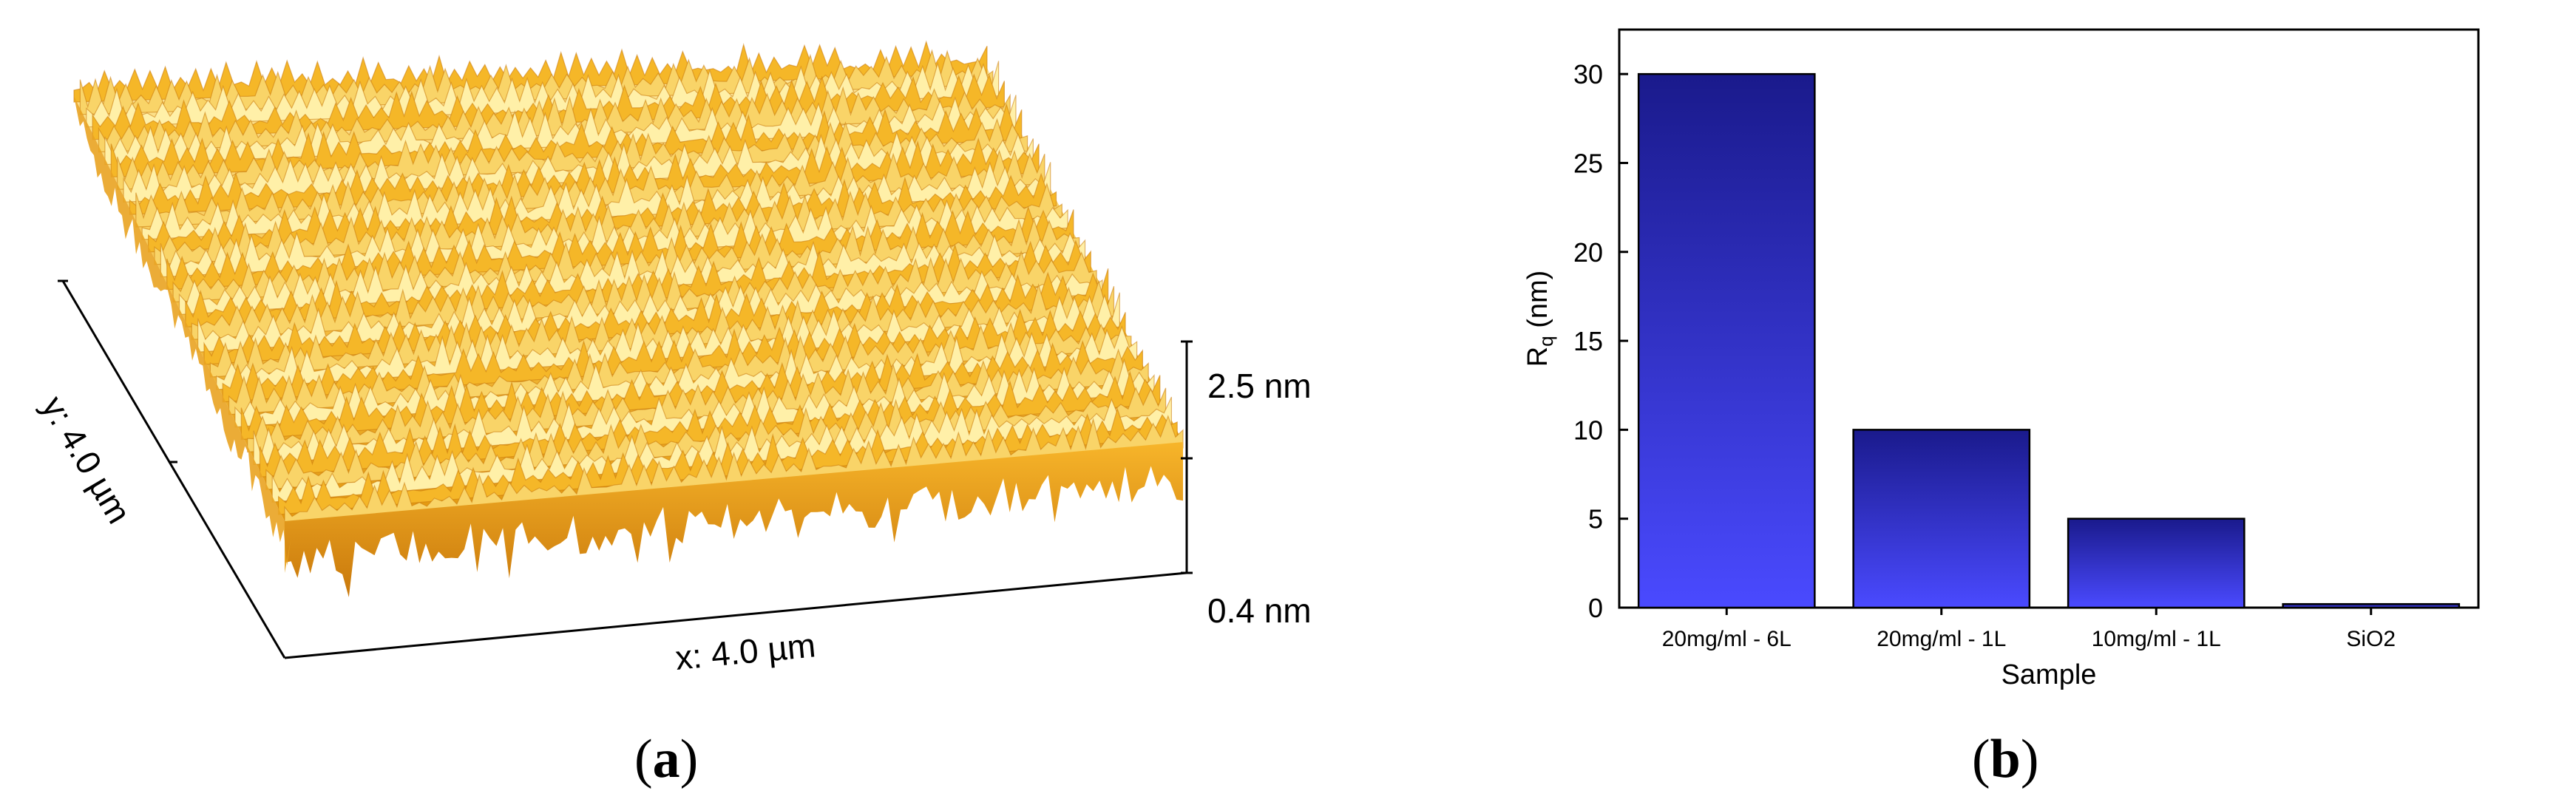 This screenshot has width=2576, height=805. I want to click on caption-a: (a), so click(666, 759).